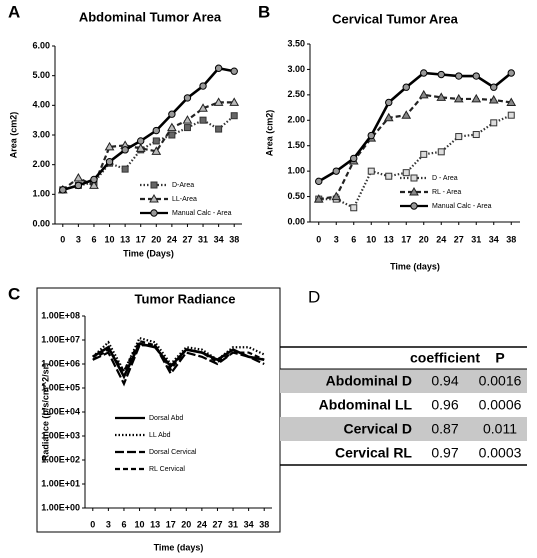 This screenshot has width=537, height=558. Describe the element at coordinates (183, 185) in the screenshot. I see `legend-label: D-Area` at that location.